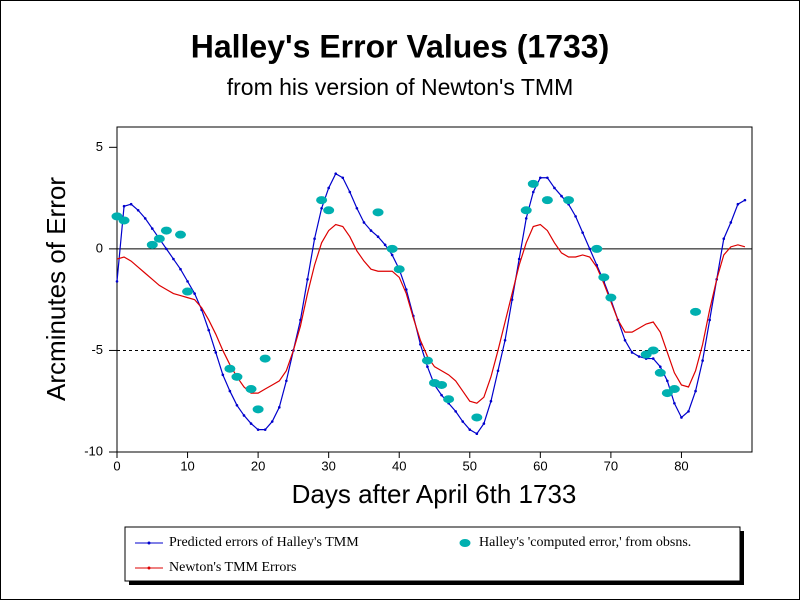 This screenshot has height=600, width=800. Describe the element at coordinates (400, 46) in the screenshot. I see `chart-title: Halley's Error Values (1733)` at that location.